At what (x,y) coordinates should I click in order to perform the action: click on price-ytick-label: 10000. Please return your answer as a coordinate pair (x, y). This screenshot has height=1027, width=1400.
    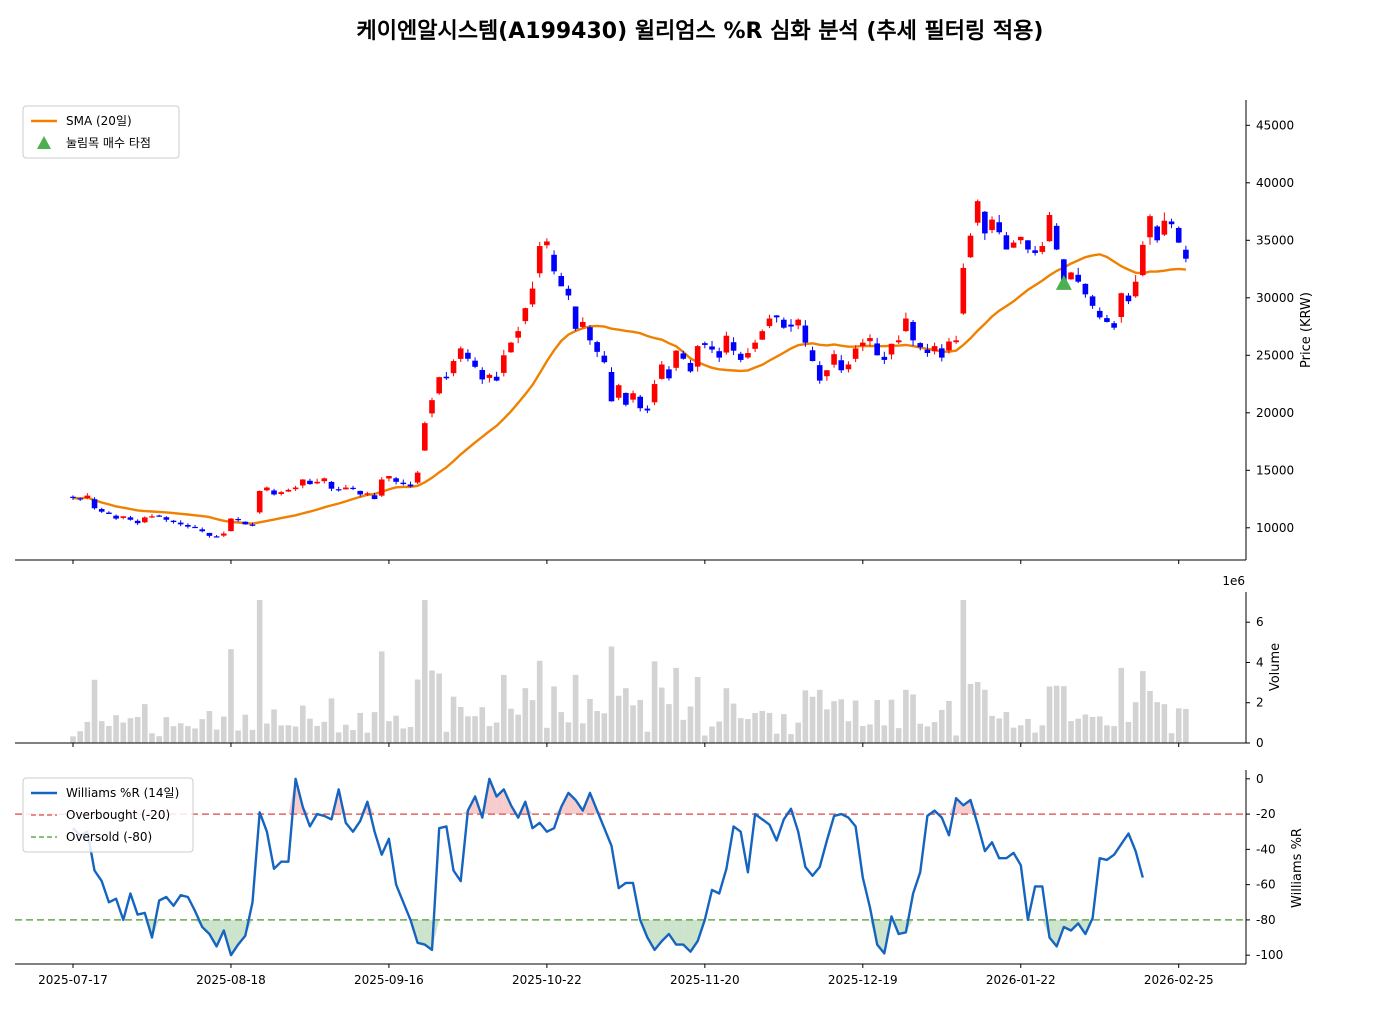
    Looking at the image, I should click on (1275, 528).